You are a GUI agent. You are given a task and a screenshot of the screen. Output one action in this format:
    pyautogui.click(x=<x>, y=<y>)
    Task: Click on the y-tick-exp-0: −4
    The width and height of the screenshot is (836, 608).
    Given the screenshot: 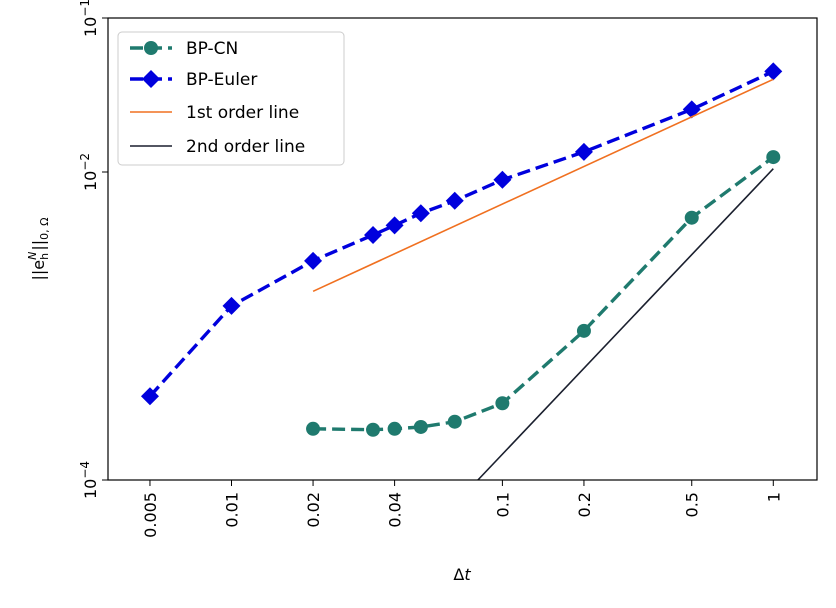 What is the action you would take?
    pyautogui.click(x=85, y=470)
    